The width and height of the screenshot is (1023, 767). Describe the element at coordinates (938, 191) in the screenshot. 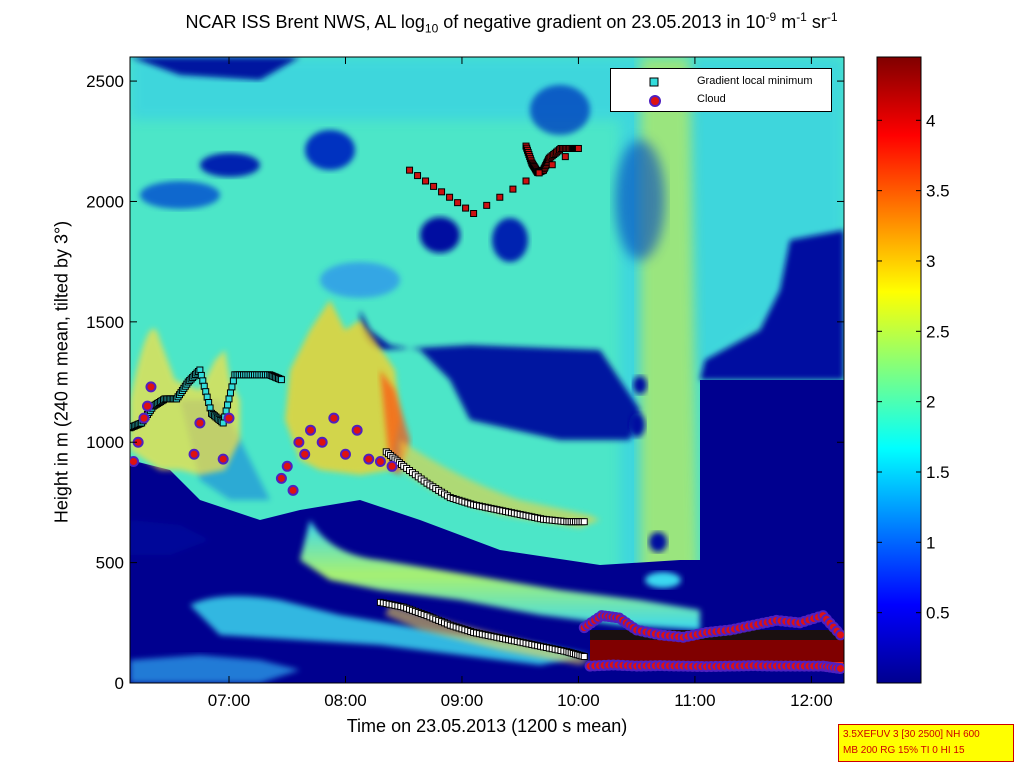

I see `colorbar-tick-label: 3.5` at that location.